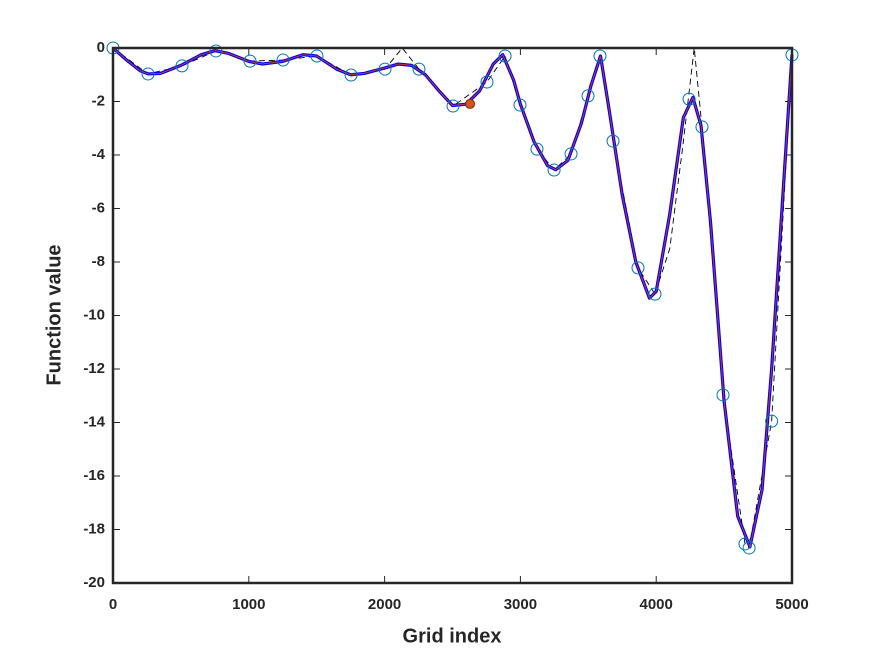 This screenshot has width=875, height=656. I want to click on y-tick-label: -10, so click(94, 314).